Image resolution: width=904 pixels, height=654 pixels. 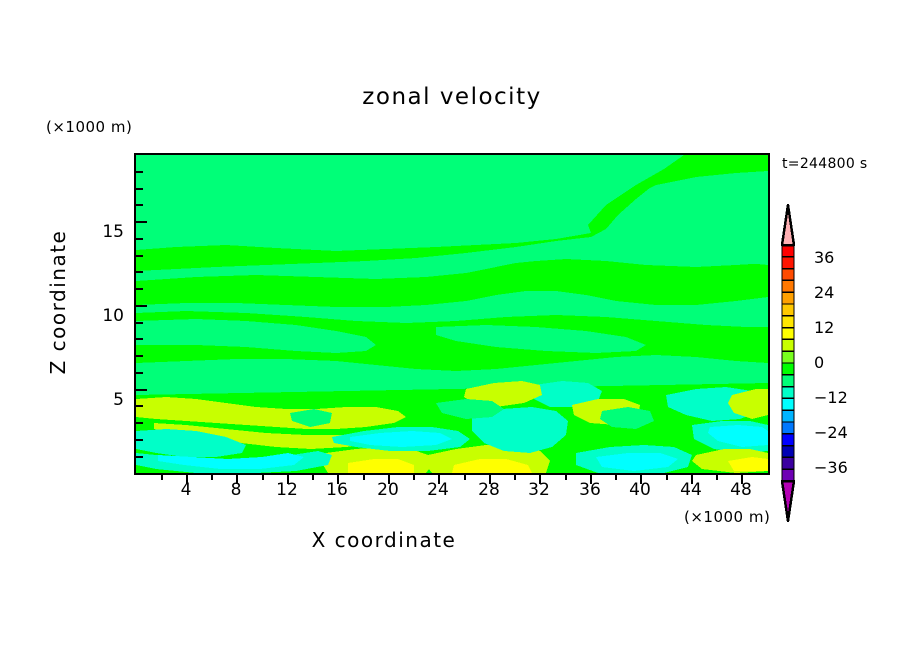 I want to click on colorbar, so click(x=798, y=363).